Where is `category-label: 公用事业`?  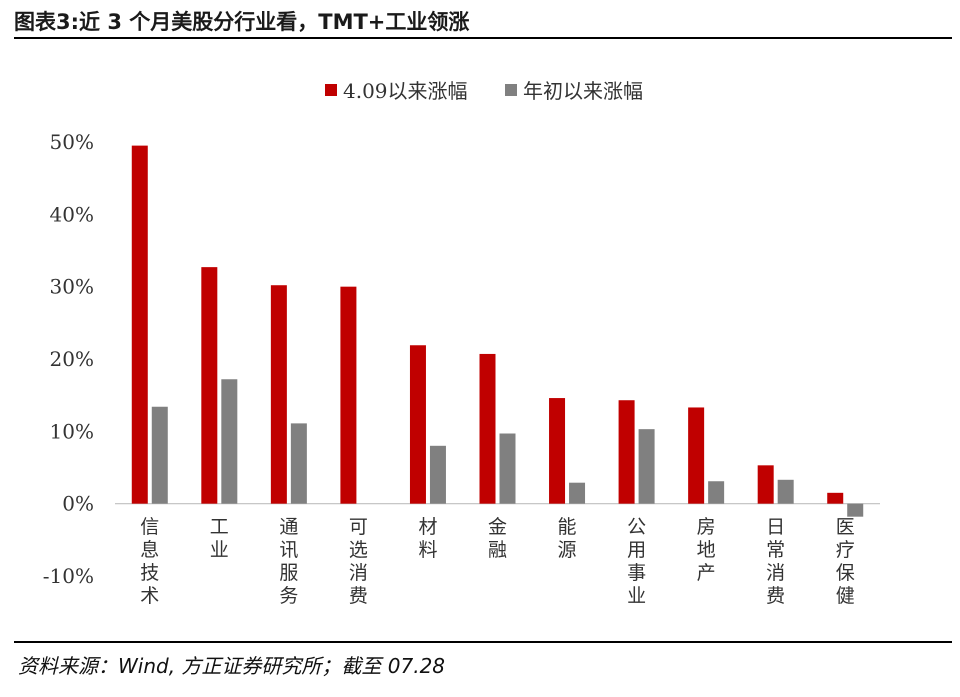 category-label: 公用事业 is located at coordinates (636, 561).